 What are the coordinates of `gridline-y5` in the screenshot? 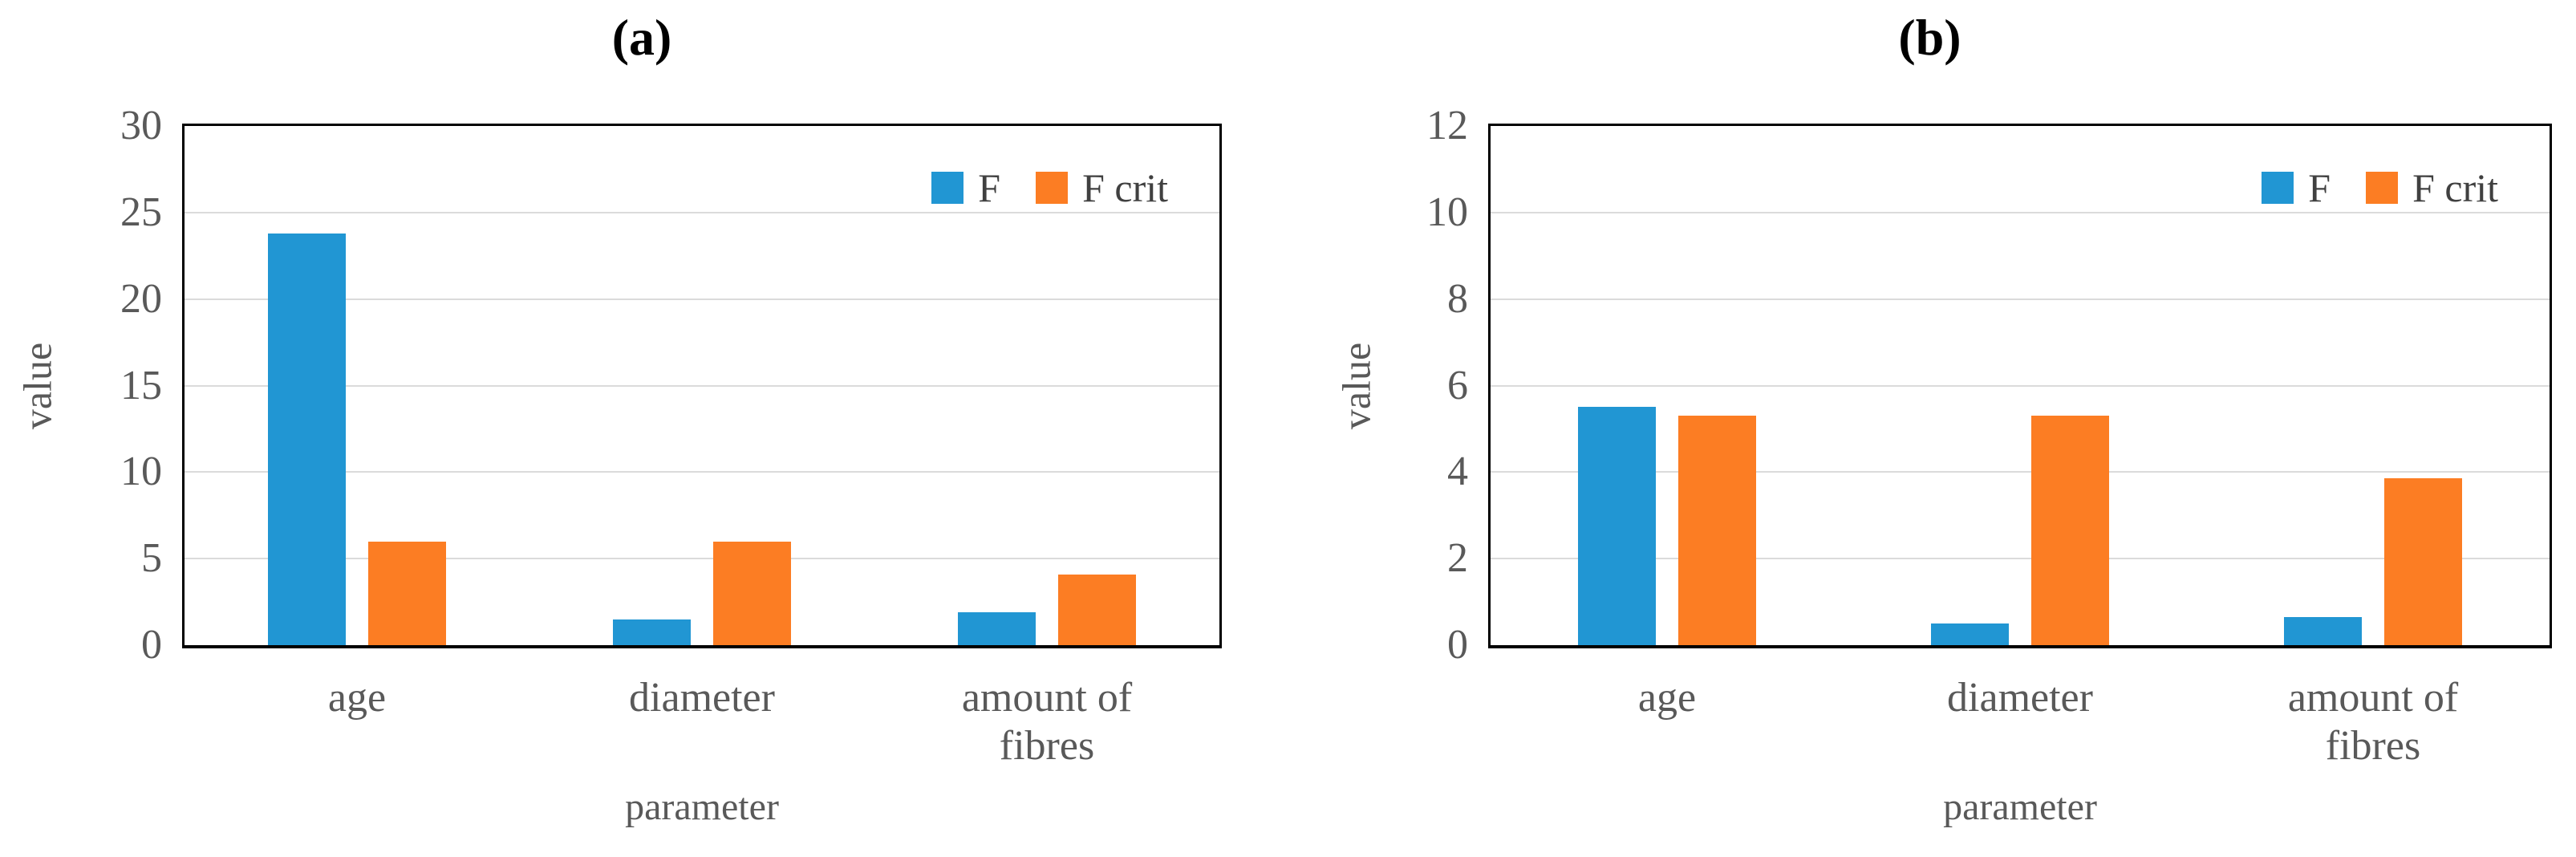 It's located at (702, 559).